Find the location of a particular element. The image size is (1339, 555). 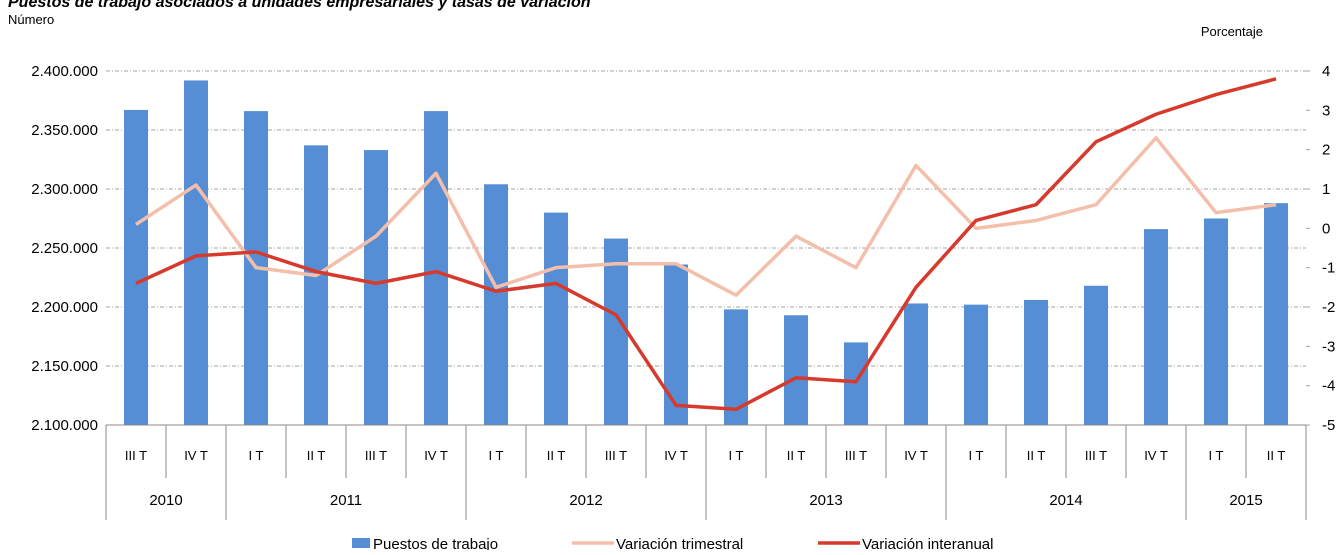

y2-tick-label: 0 is located at coordinates (1326, 228).